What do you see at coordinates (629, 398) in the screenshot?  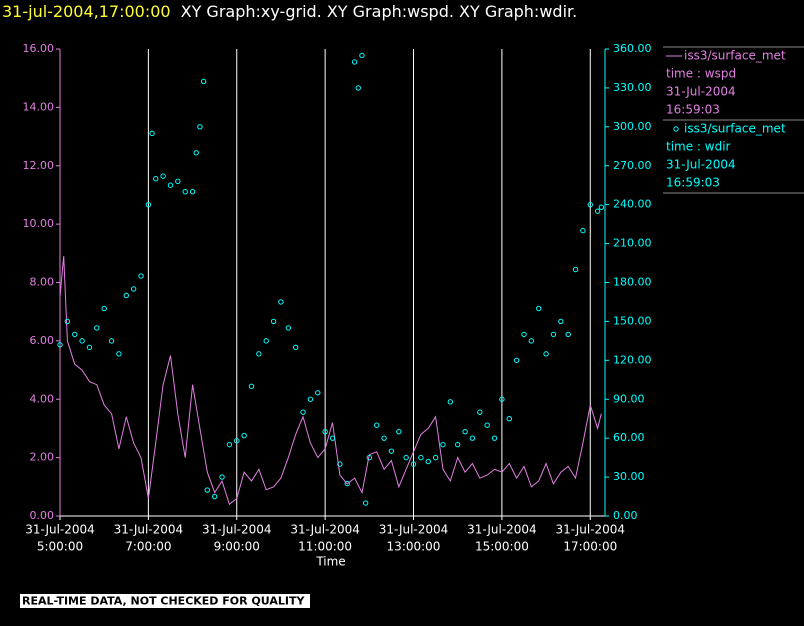 I see `y2-tick-label: 90.00` at bounding box center [629, 398].